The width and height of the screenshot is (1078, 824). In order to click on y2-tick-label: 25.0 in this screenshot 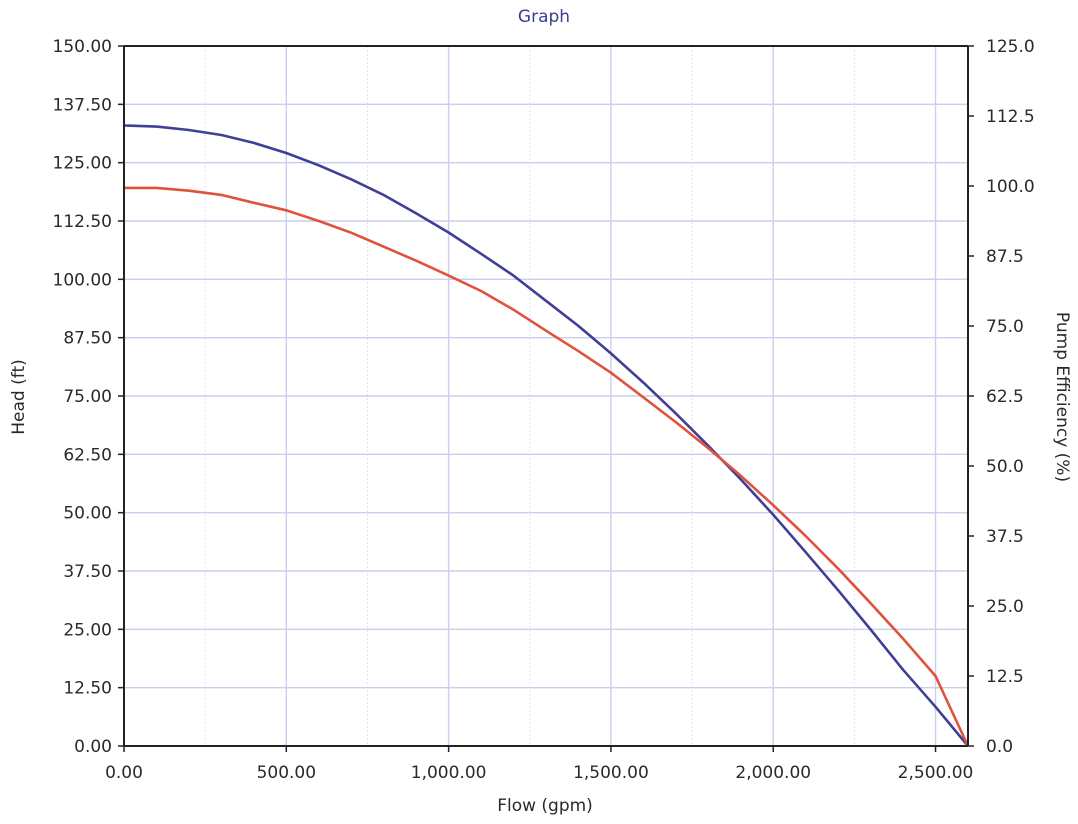, I will do `click(1005, 607)`.